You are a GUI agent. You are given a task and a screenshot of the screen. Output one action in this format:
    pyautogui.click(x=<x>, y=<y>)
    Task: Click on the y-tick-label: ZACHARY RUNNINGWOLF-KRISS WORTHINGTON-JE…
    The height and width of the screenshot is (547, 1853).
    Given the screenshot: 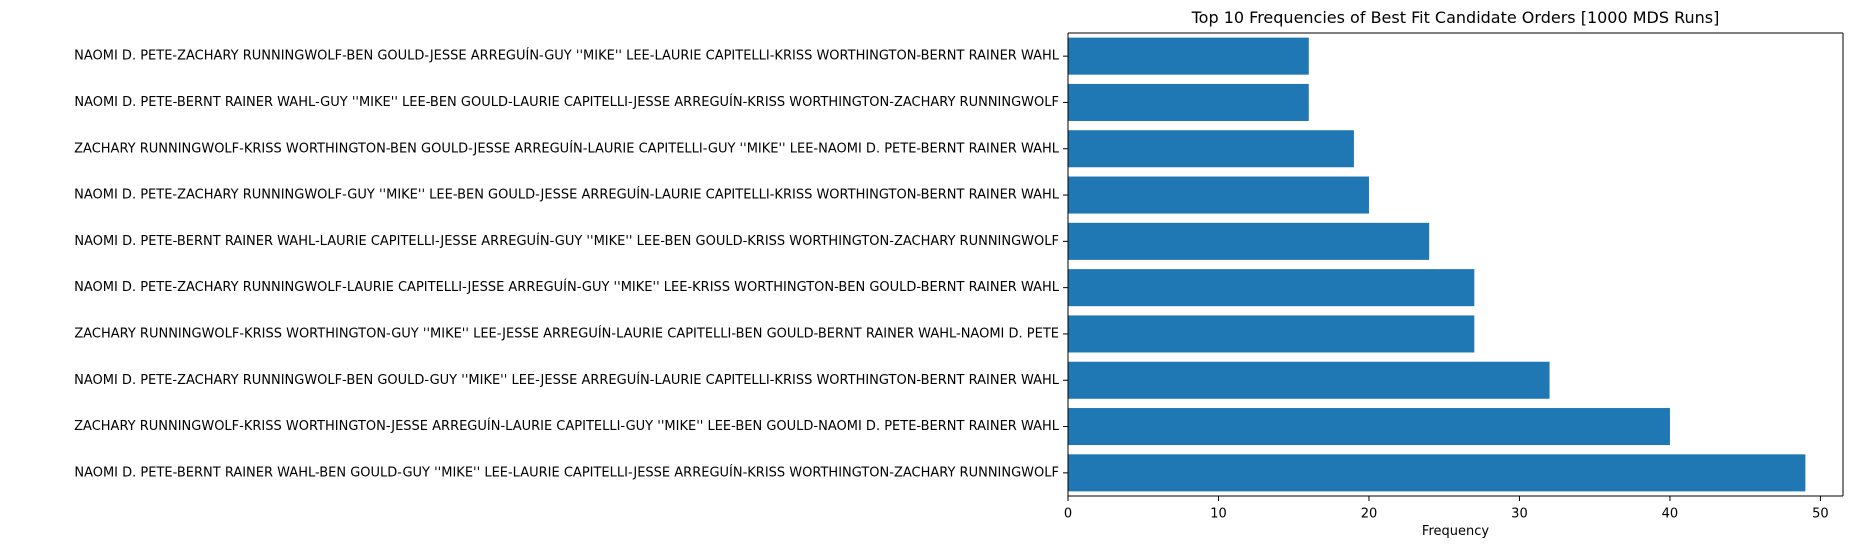 What is the action you would take?
    pyautogui.click(x=567, y=426)
    